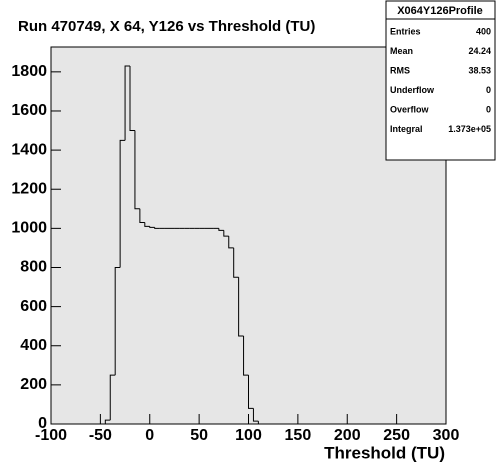 The image size is (496, 471). I want to click on x-tick-label: 100, so click(248, 435).